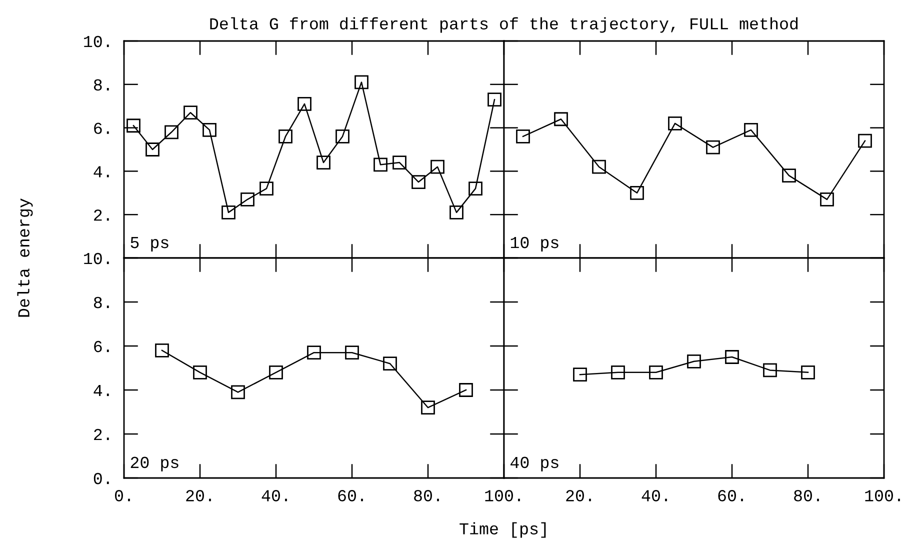  What do you see at coordinates (25, 257) in the screenshot?
I see `y-axis-title: Delta energy` at bounding box center [25, 257].